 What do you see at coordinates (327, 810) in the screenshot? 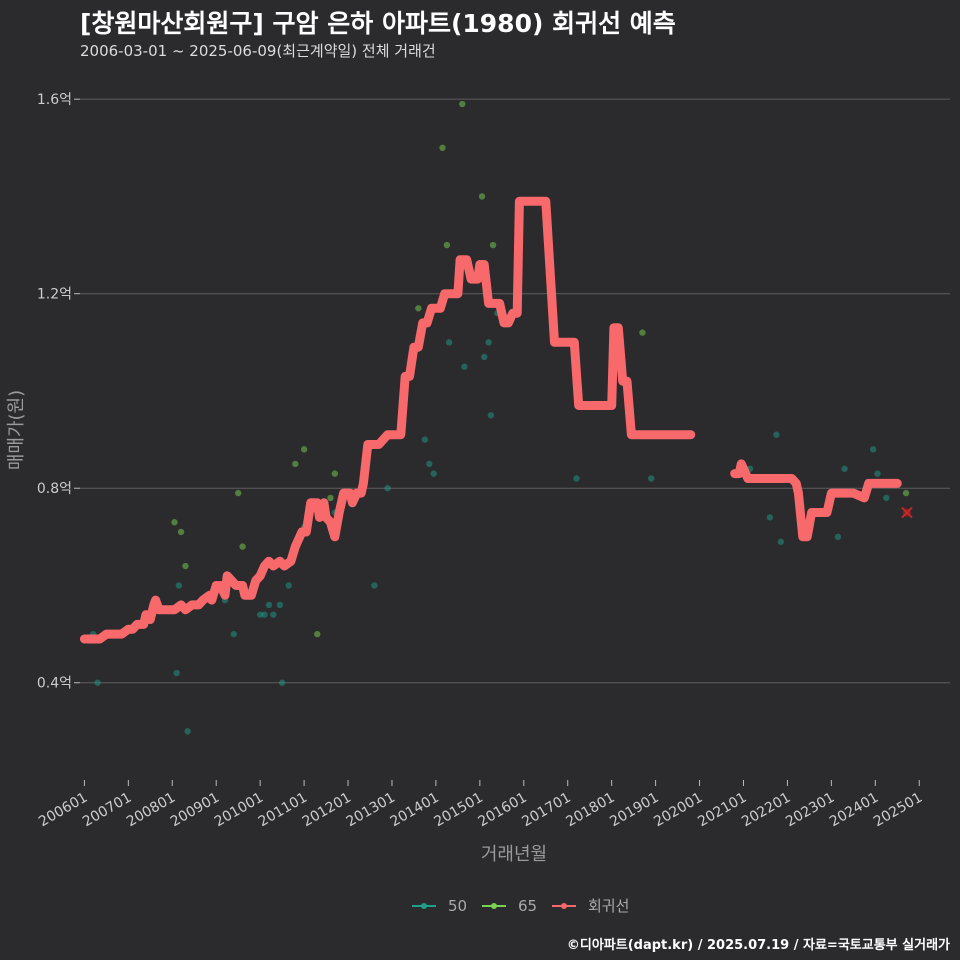
I see `x-tick-label: 201201` at bounding box center [327, 810].